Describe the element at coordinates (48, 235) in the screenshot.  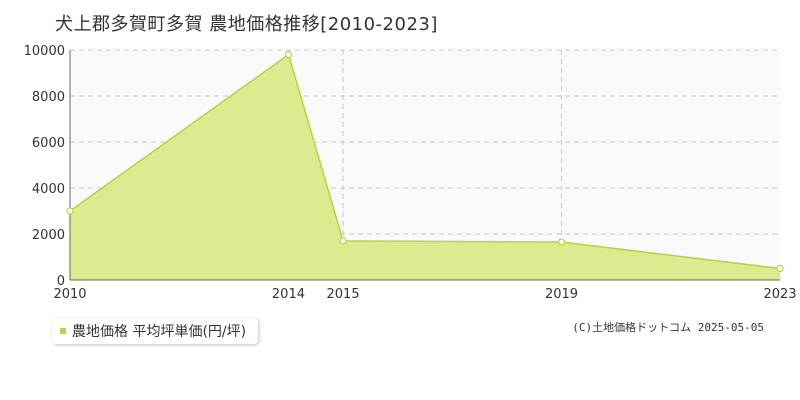
I see `y-tick-label: 2000` at that location.